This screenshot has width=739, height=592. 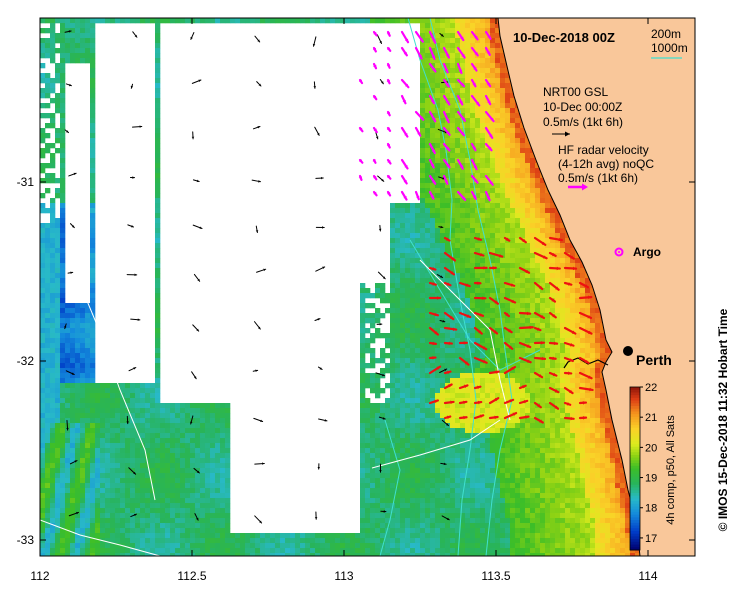 What do you see at coordinates (651, 479) in the screenshot?
I see `colorbar-tick-label: 19` at bounding box center [651, 479].